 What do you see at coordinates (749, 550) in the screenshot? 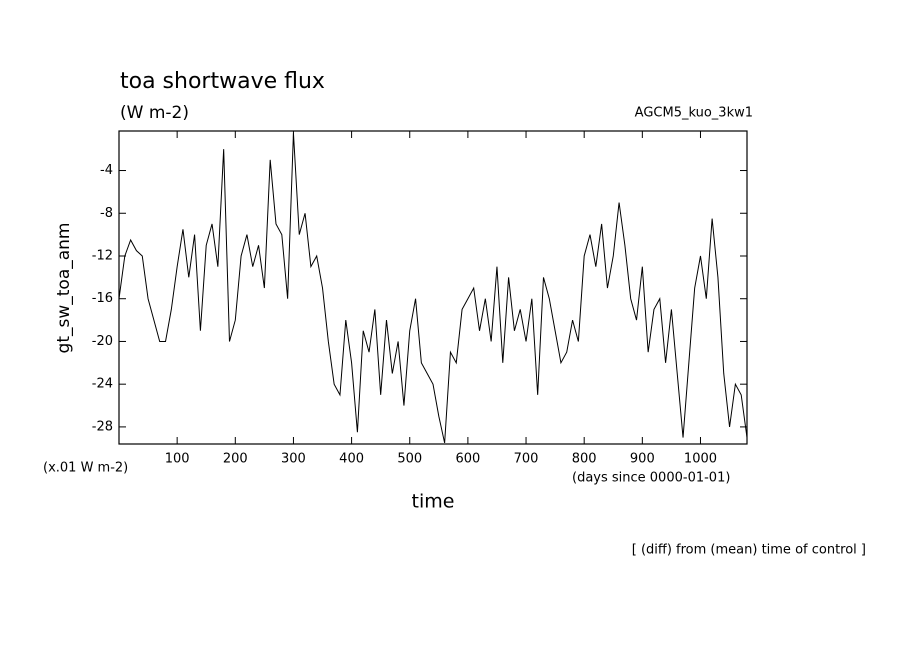
I see `footnote: [ (diff) from (mean) time of control ]` at bounding box center [749, 550].